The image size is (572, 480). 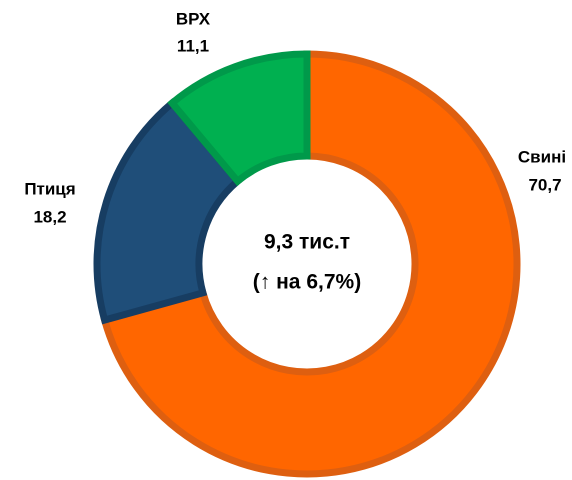 What do you see at coordinates (193, 45) in the screenshot?
I see `value-label: 11,1` at bounding box center [193, 45].